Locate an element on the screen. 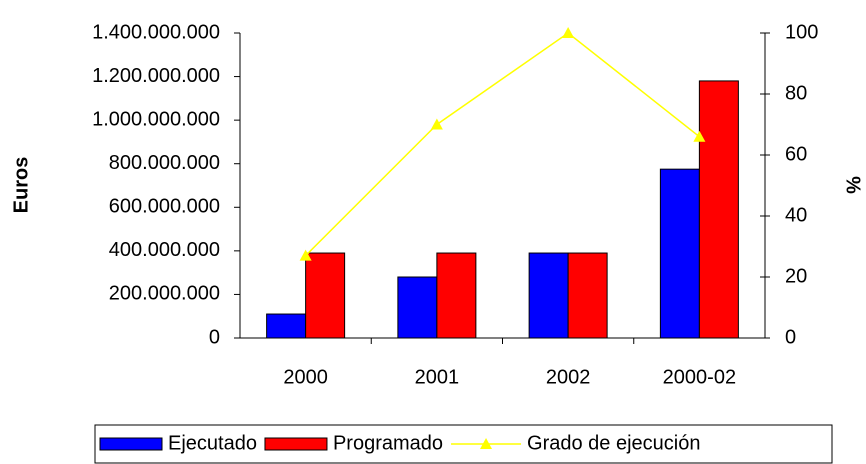  y2-tick-label: 0 is located at coordinates (790, 337).